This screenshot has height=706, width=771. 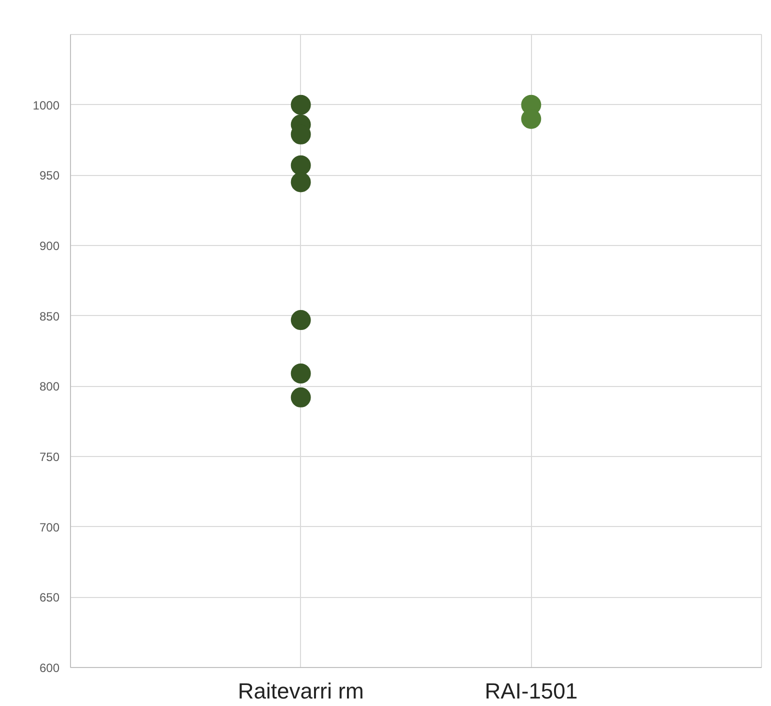 What do you see at coordinates (49, 316) in the screenshot?
I see `y-tick-label: 850` at bounding box center [49, 316].